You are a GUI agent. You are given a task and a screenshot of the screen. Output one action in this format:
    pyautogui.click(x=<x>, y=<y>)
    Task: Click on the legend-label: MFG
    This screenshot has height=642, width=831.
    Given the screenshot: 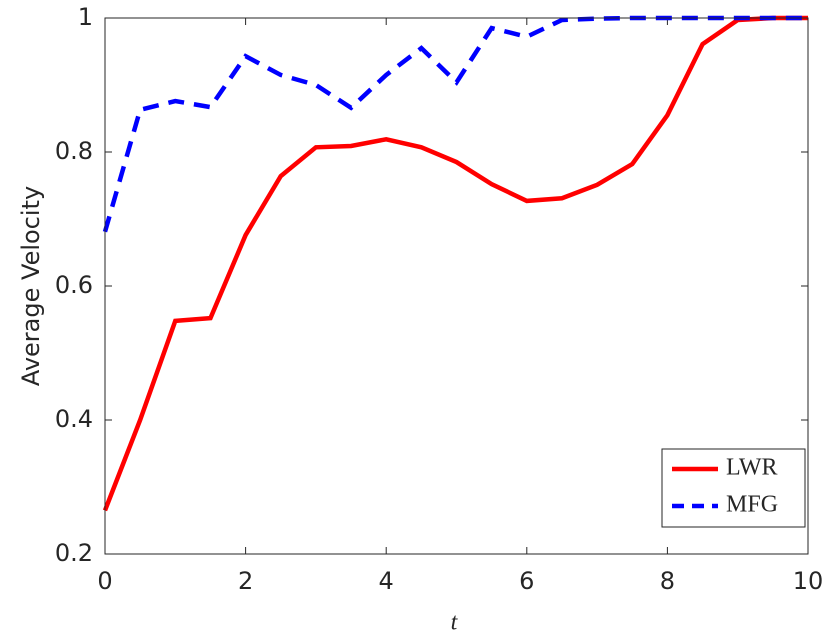 What is the action you would take?
    pyautogui.click(x=752, y=505)
    